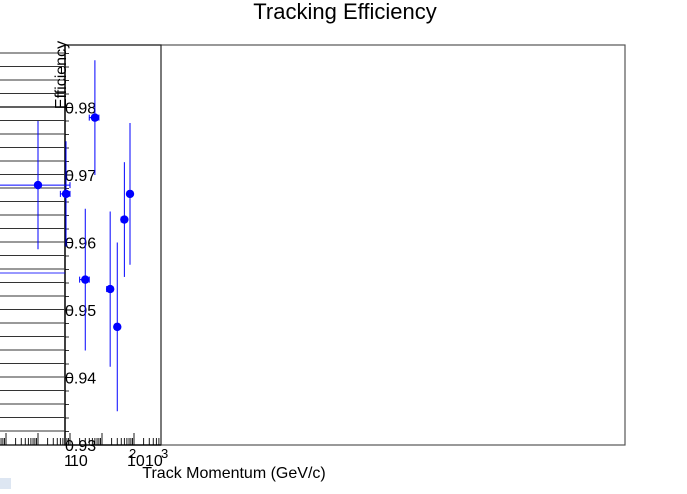  Describe the element at coordinates (80, 379) in the screenshot. I see `y-tick-label: 0.94` at that location.